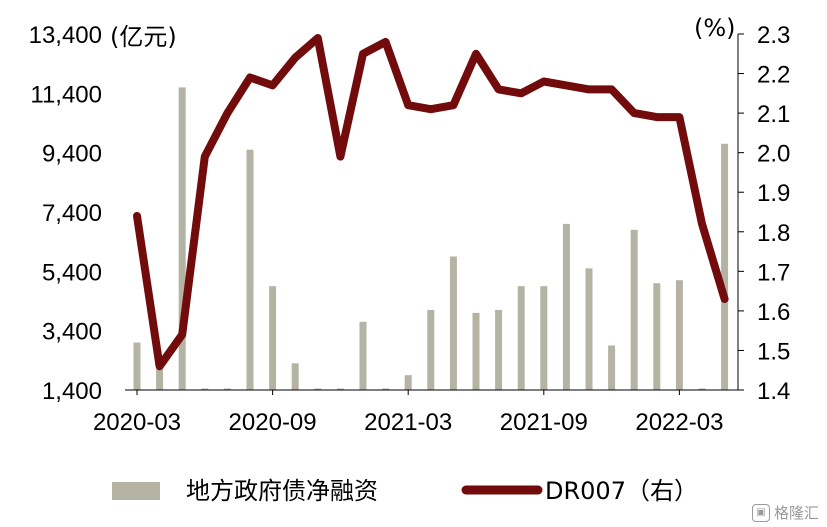 Image resolution: width=827 pixels, height=527 pixels. What do you see at coordinates (773, 35) in the screenshot?
I see `right-tick-label: 2.3` at bounding box center [773, 35].